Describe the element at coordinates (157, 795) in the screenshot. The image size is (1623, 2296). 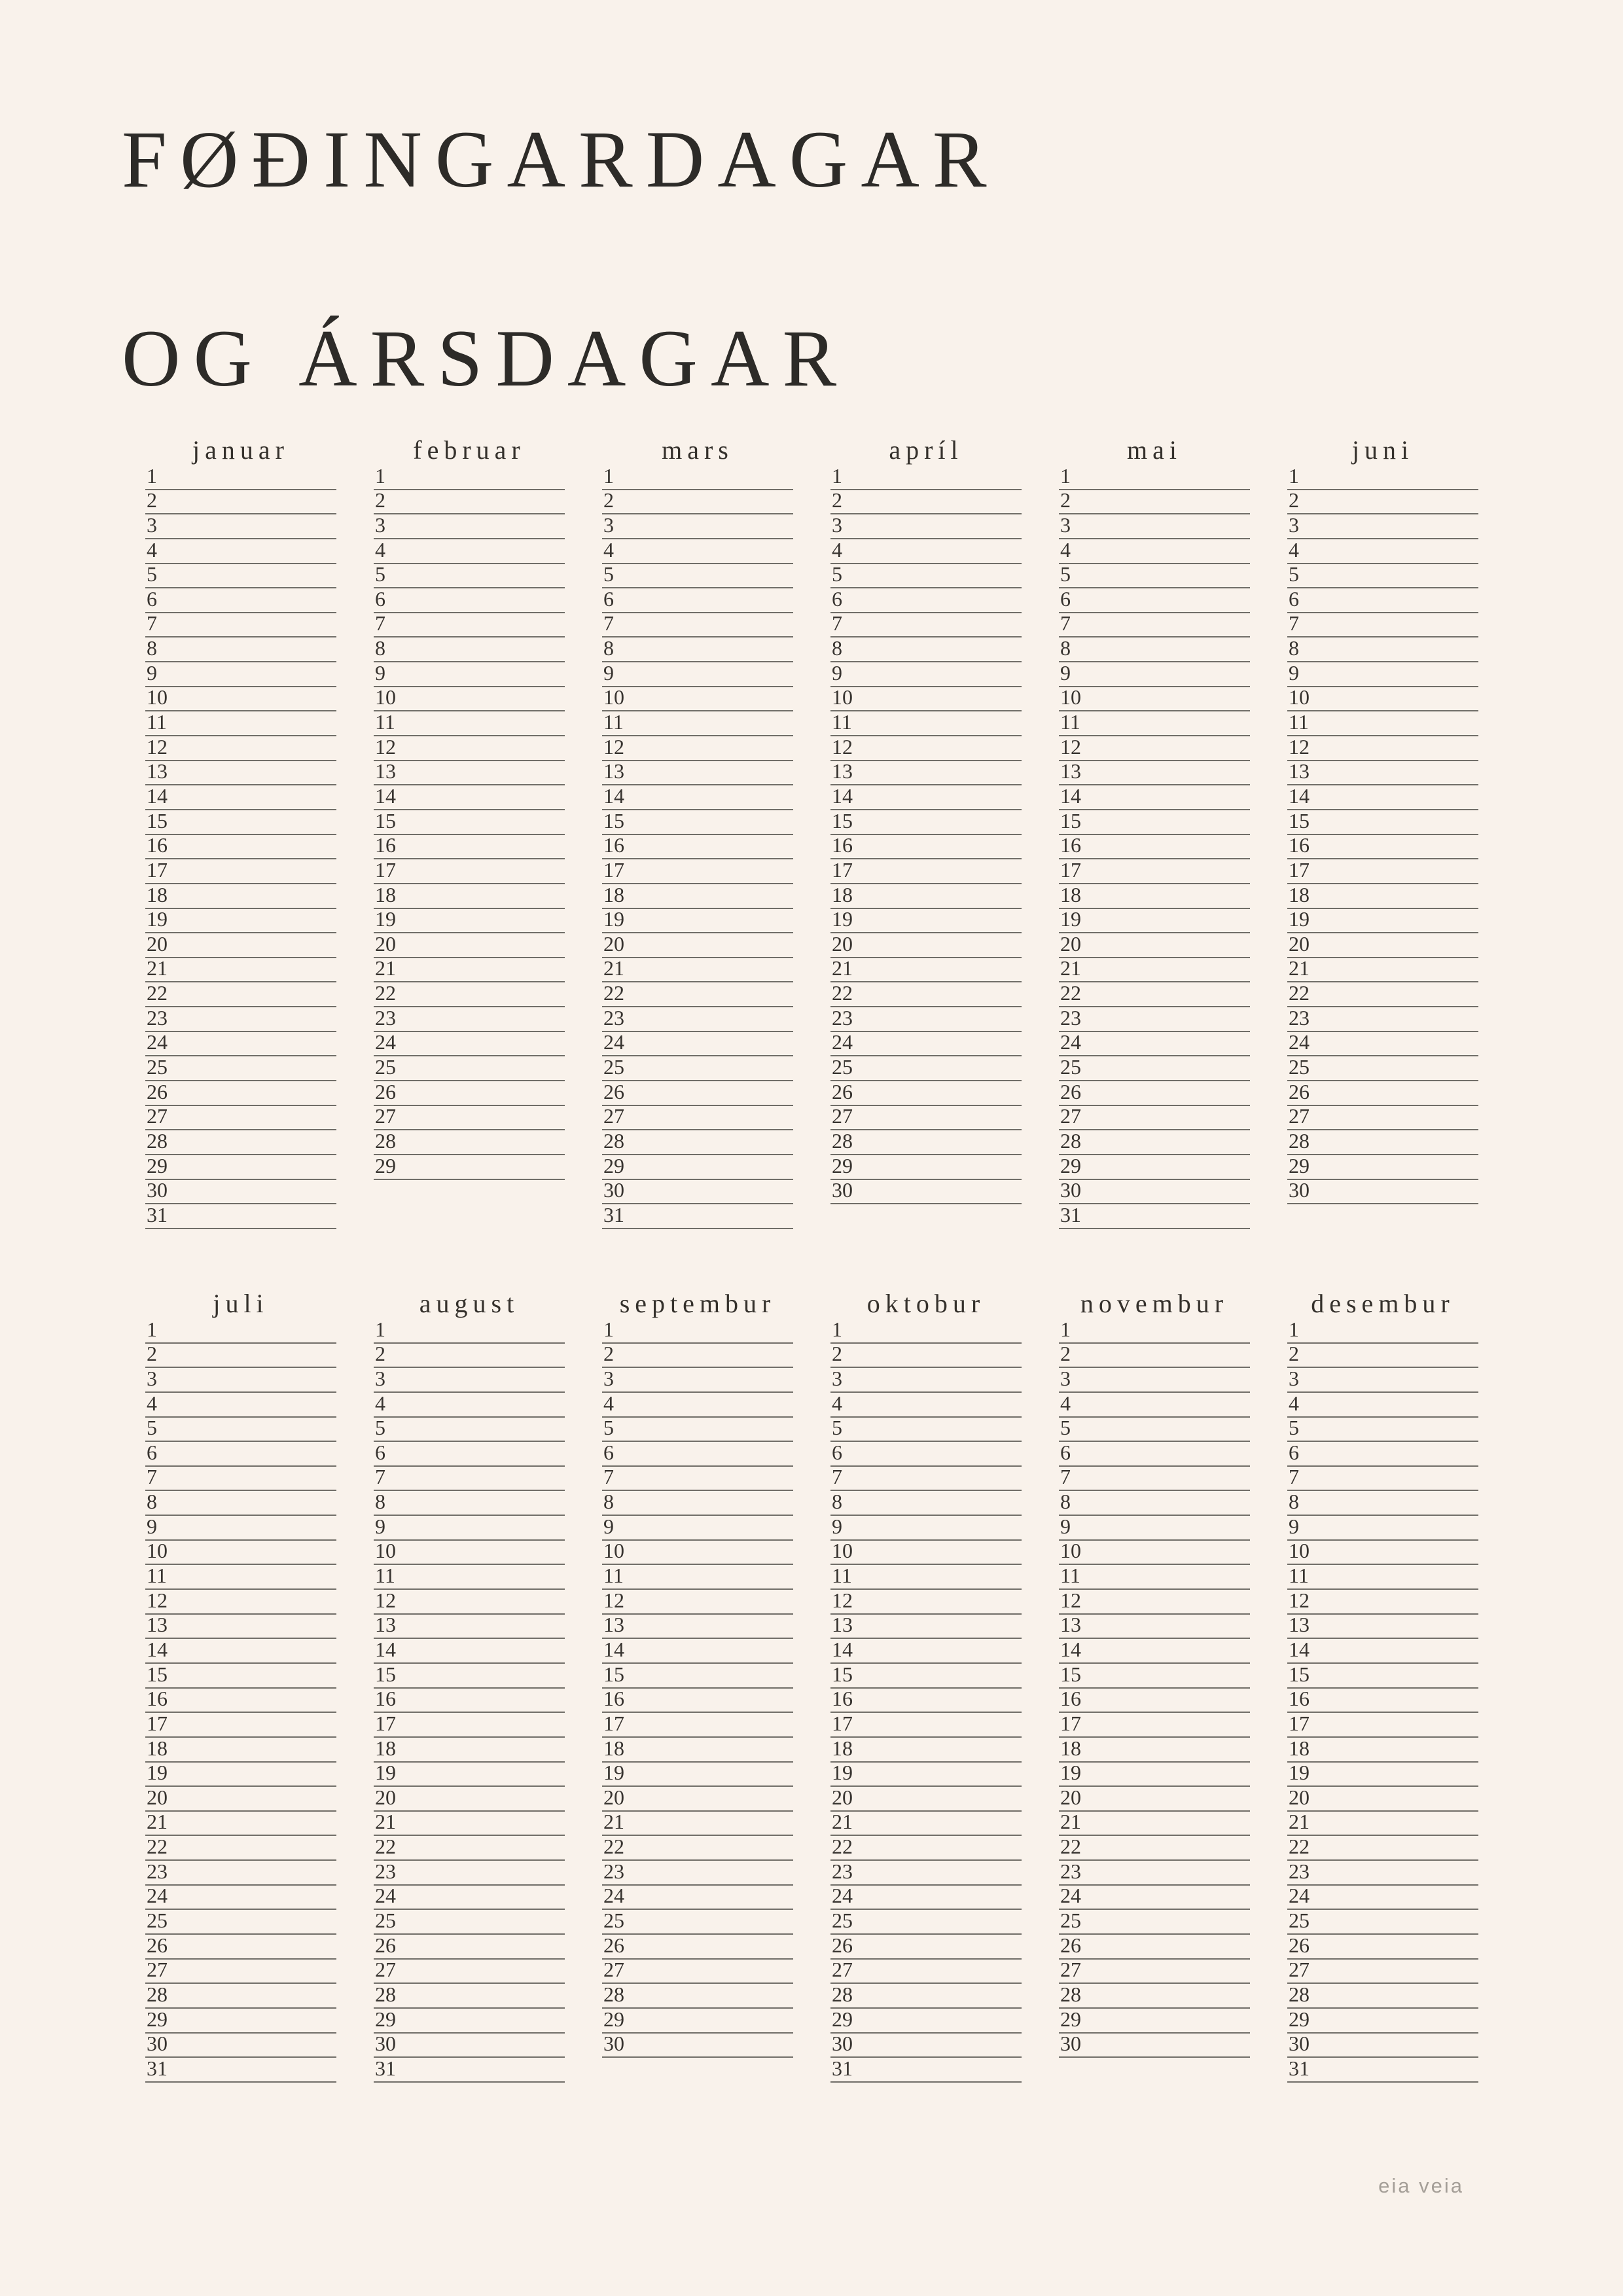
I see `day-number: 14` at that location.